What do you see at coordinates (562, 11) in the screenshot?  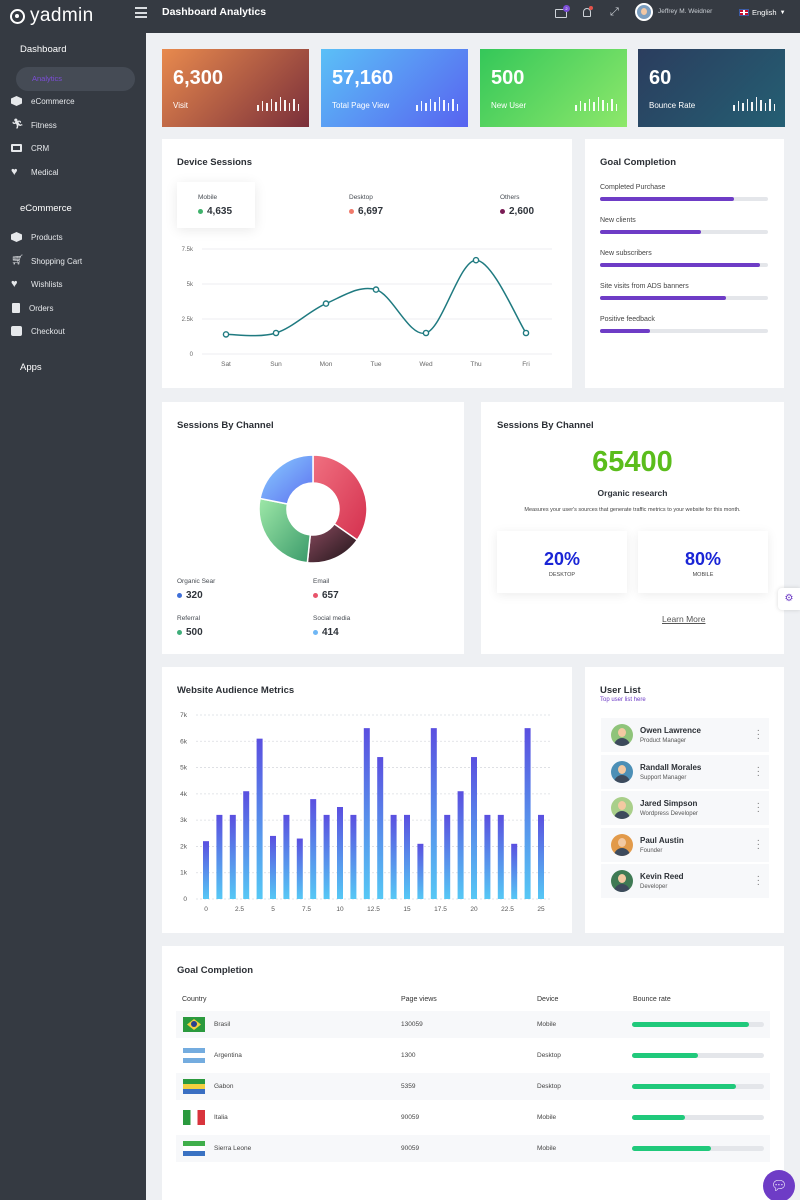 I see `mail-icon: 2` at bounding box center [562, 11].